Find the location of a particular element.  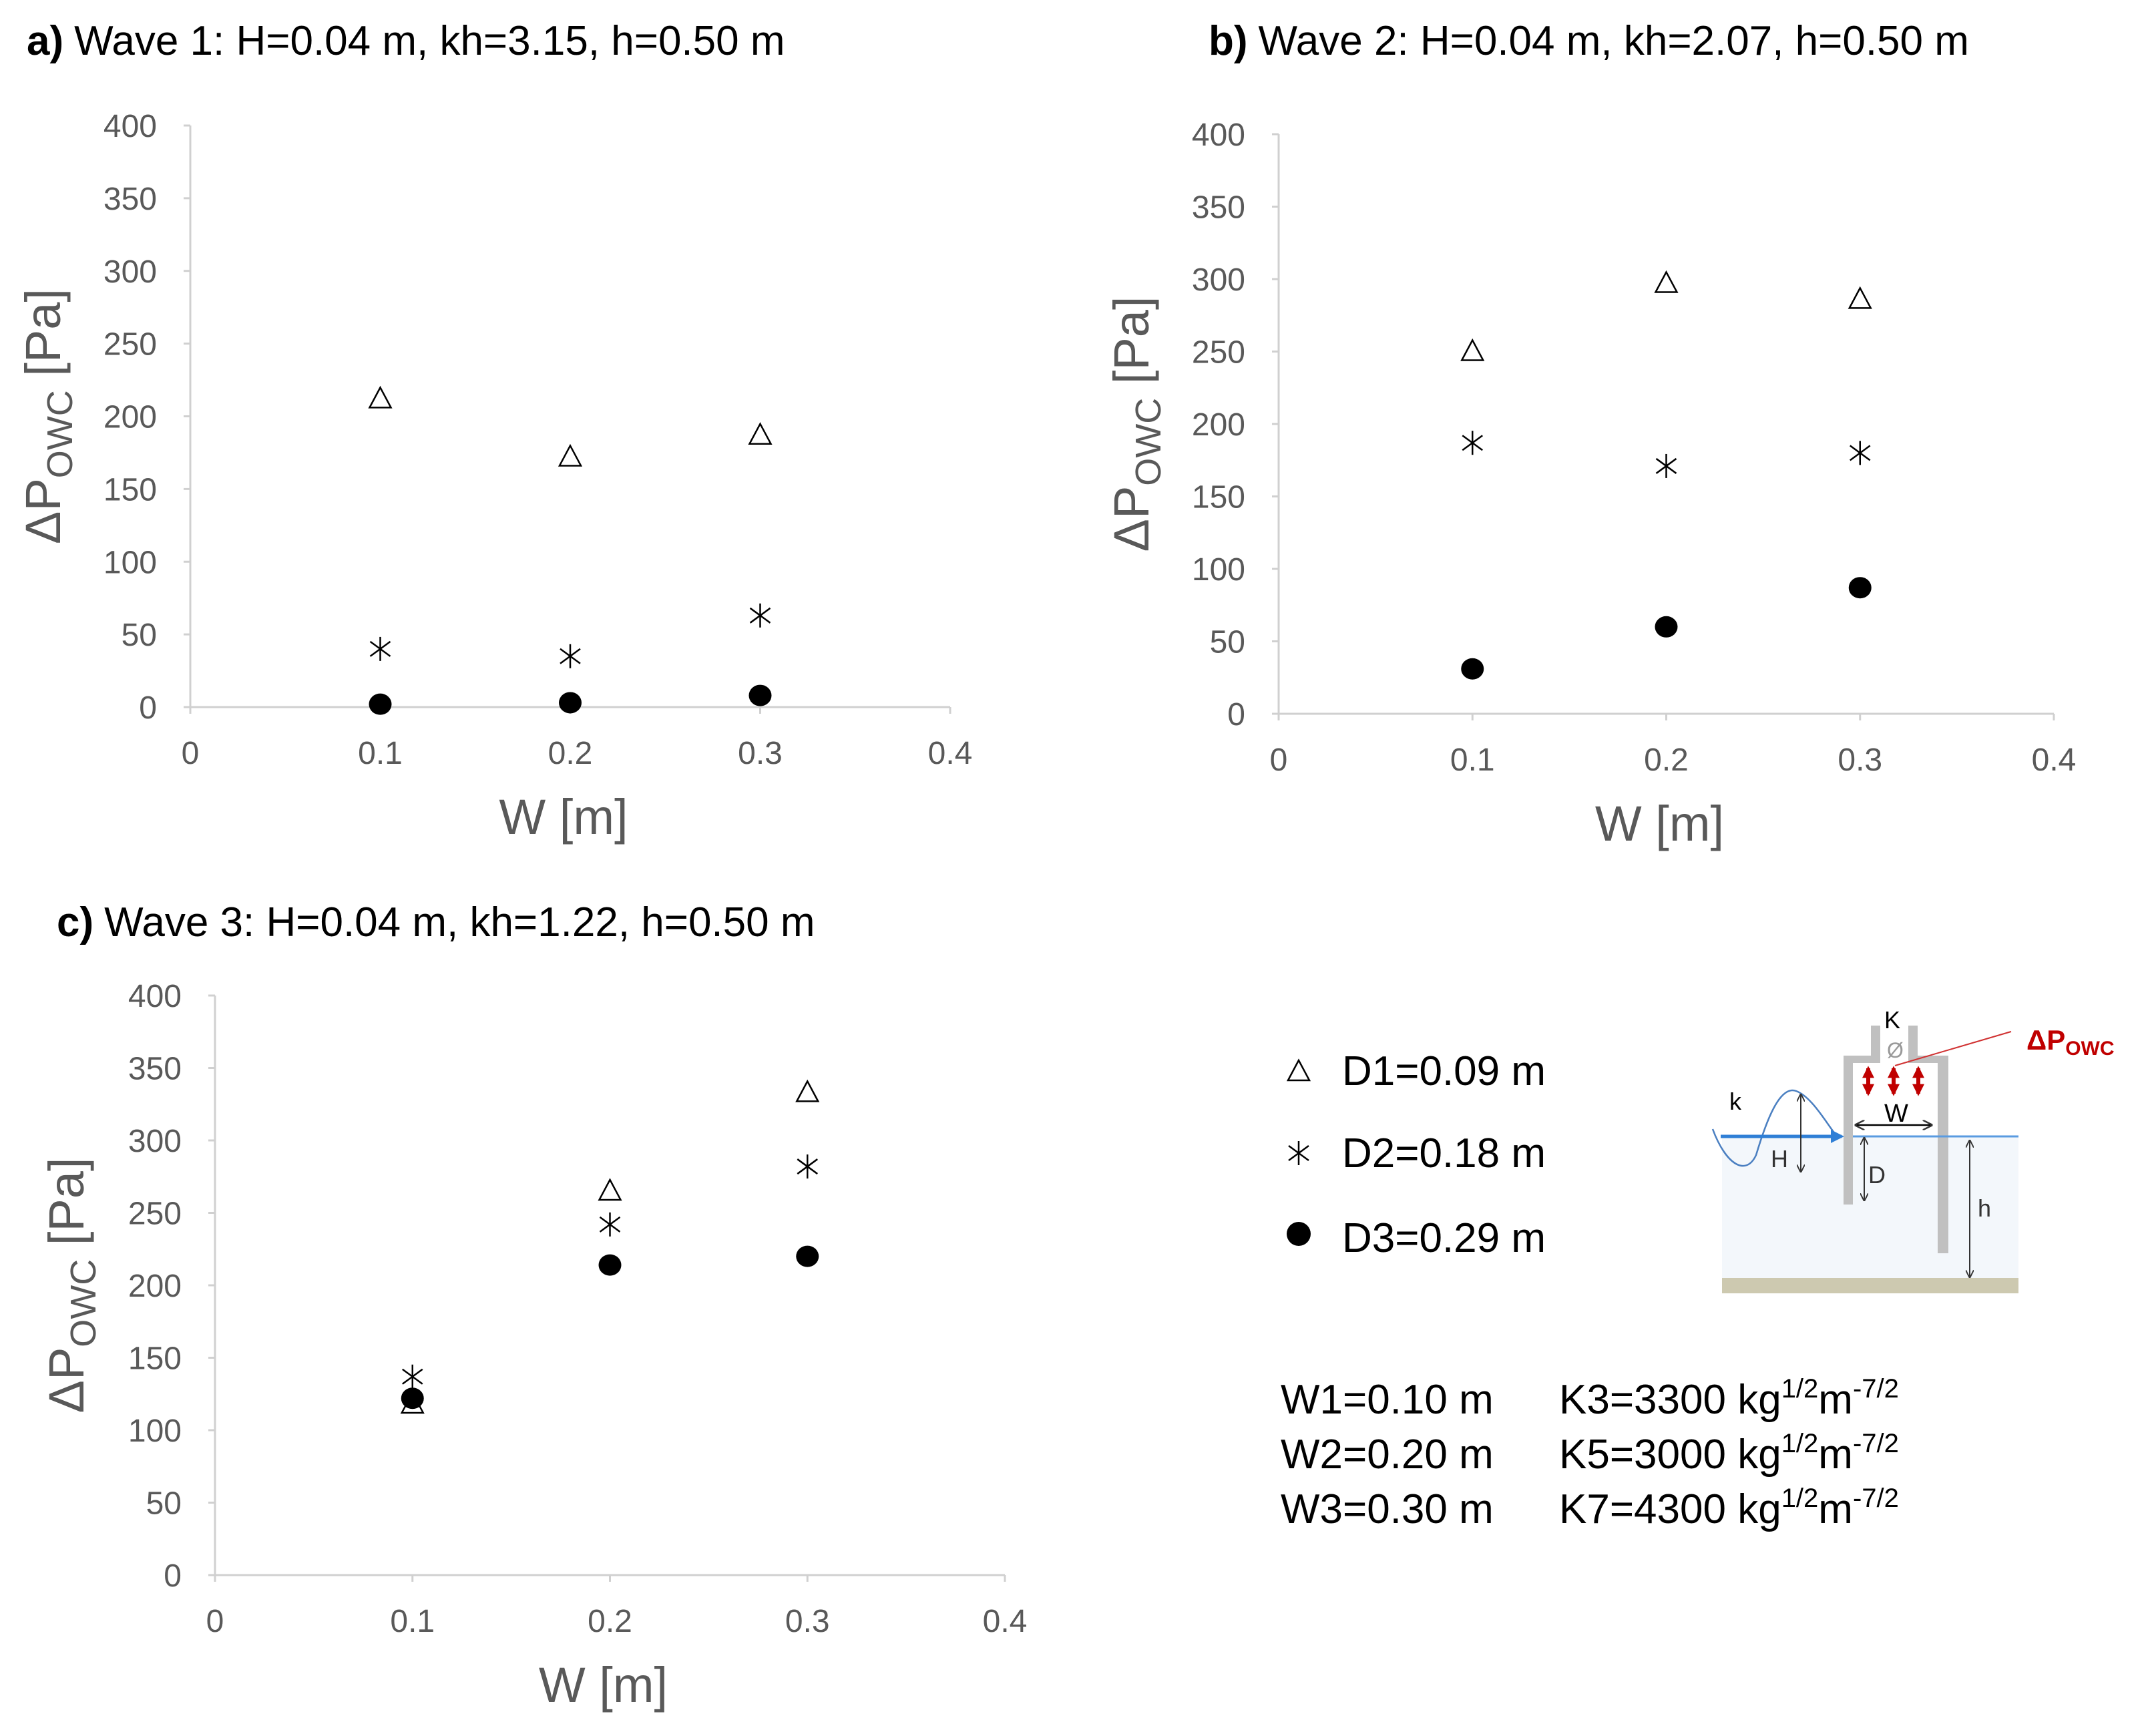

title-text: Wave 1: H=0.04 m, kh=3.15, h=0.50 m is located at coordinates (430, 41).